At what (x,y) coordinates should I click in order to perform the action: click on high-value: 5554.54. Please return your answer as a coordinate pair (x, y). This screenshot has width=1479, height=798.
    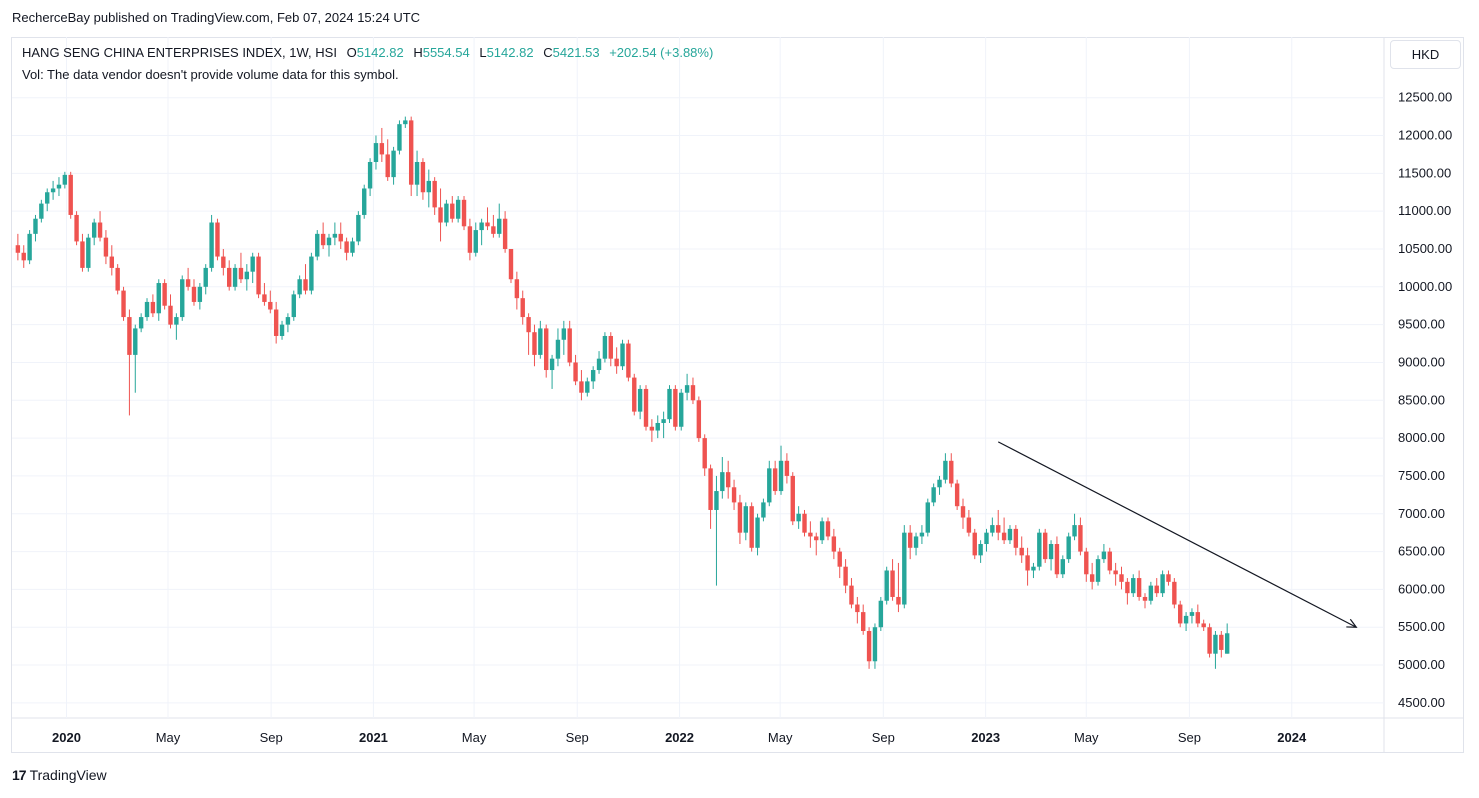
    Looking at the image, I should click on (446, 52).